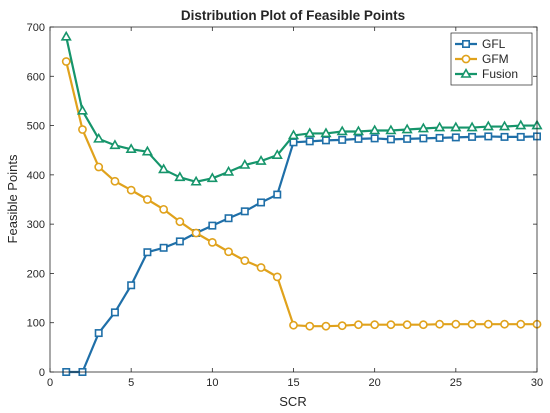 Image resolution: width=550 pixels, height=413 pixels. Describe the element at coordinates (293, 383) in the screenshot. I see `x-tick-label: 15` at that location.